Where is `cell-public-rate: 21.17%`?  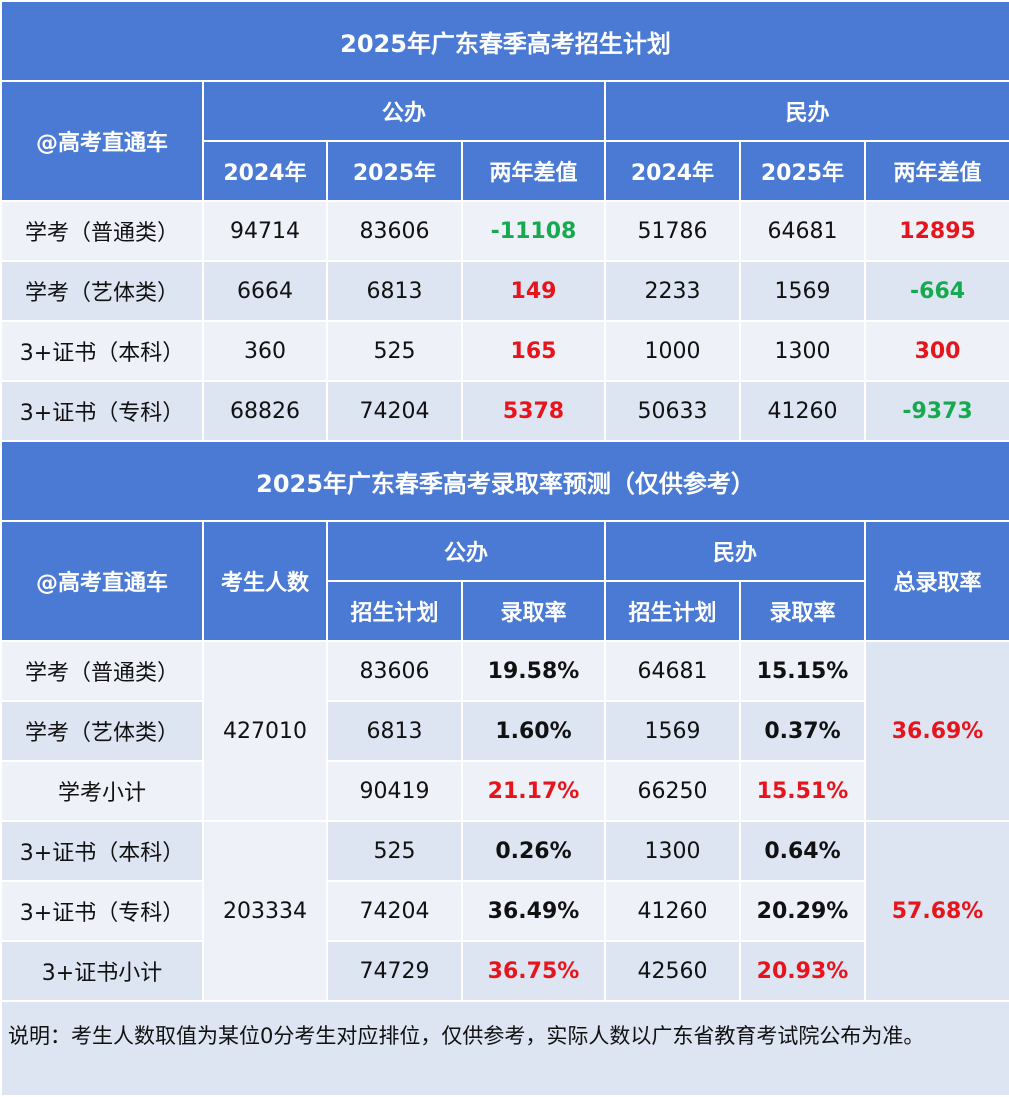
cell-public-rate: 21.17% is located at coordinates (533, 791).